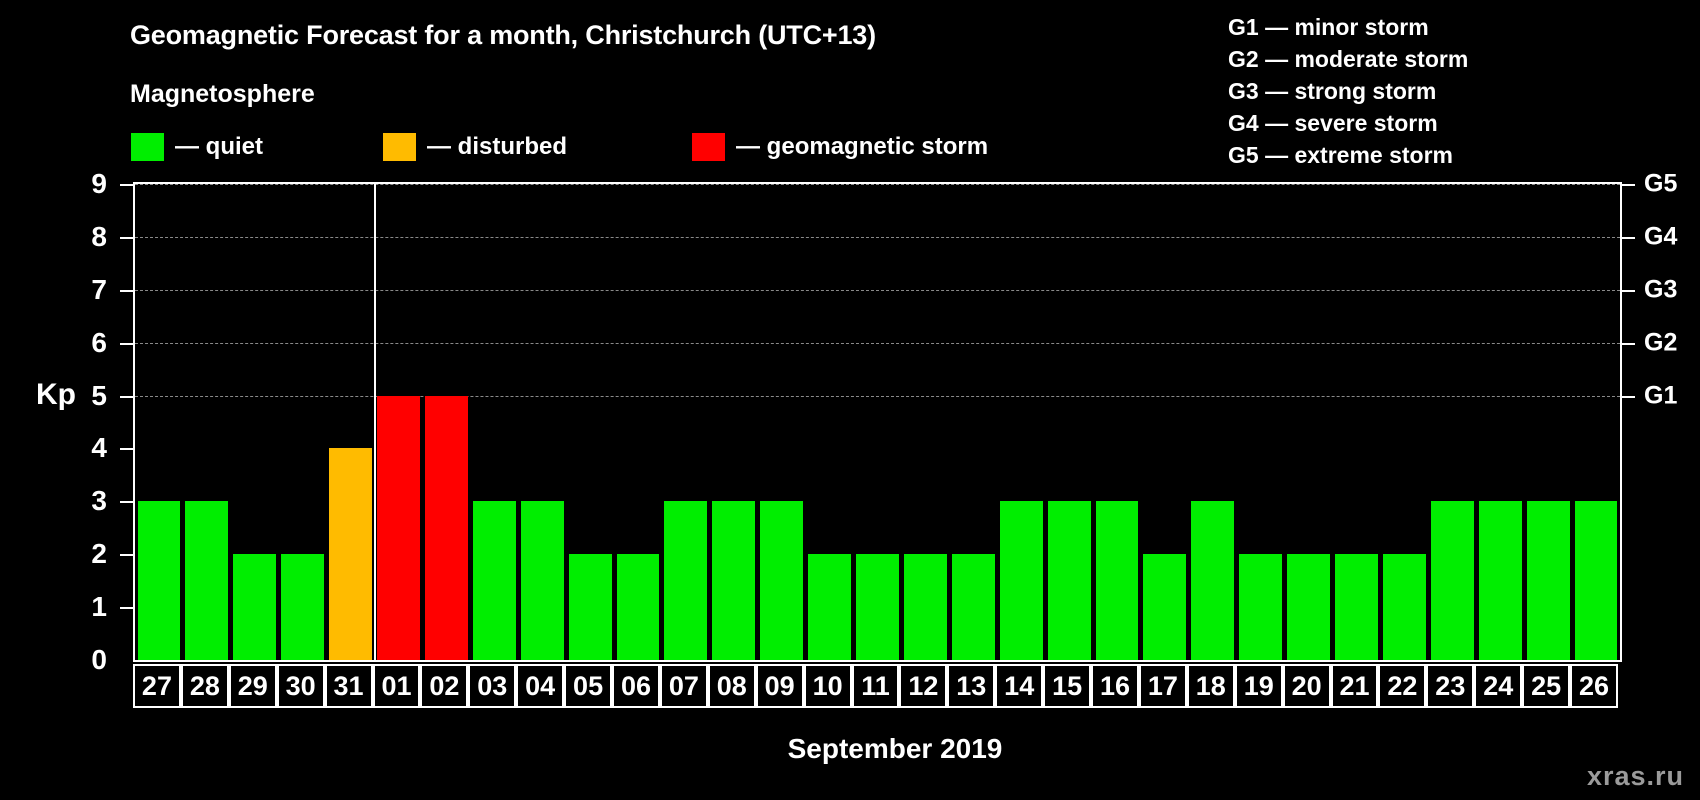 This screenshot has width=1700, height=800. What do you see at coordinates (99, 659) in the screenshot?
I see `y-tick-label-0: 0` at bounding box center [99, 659].